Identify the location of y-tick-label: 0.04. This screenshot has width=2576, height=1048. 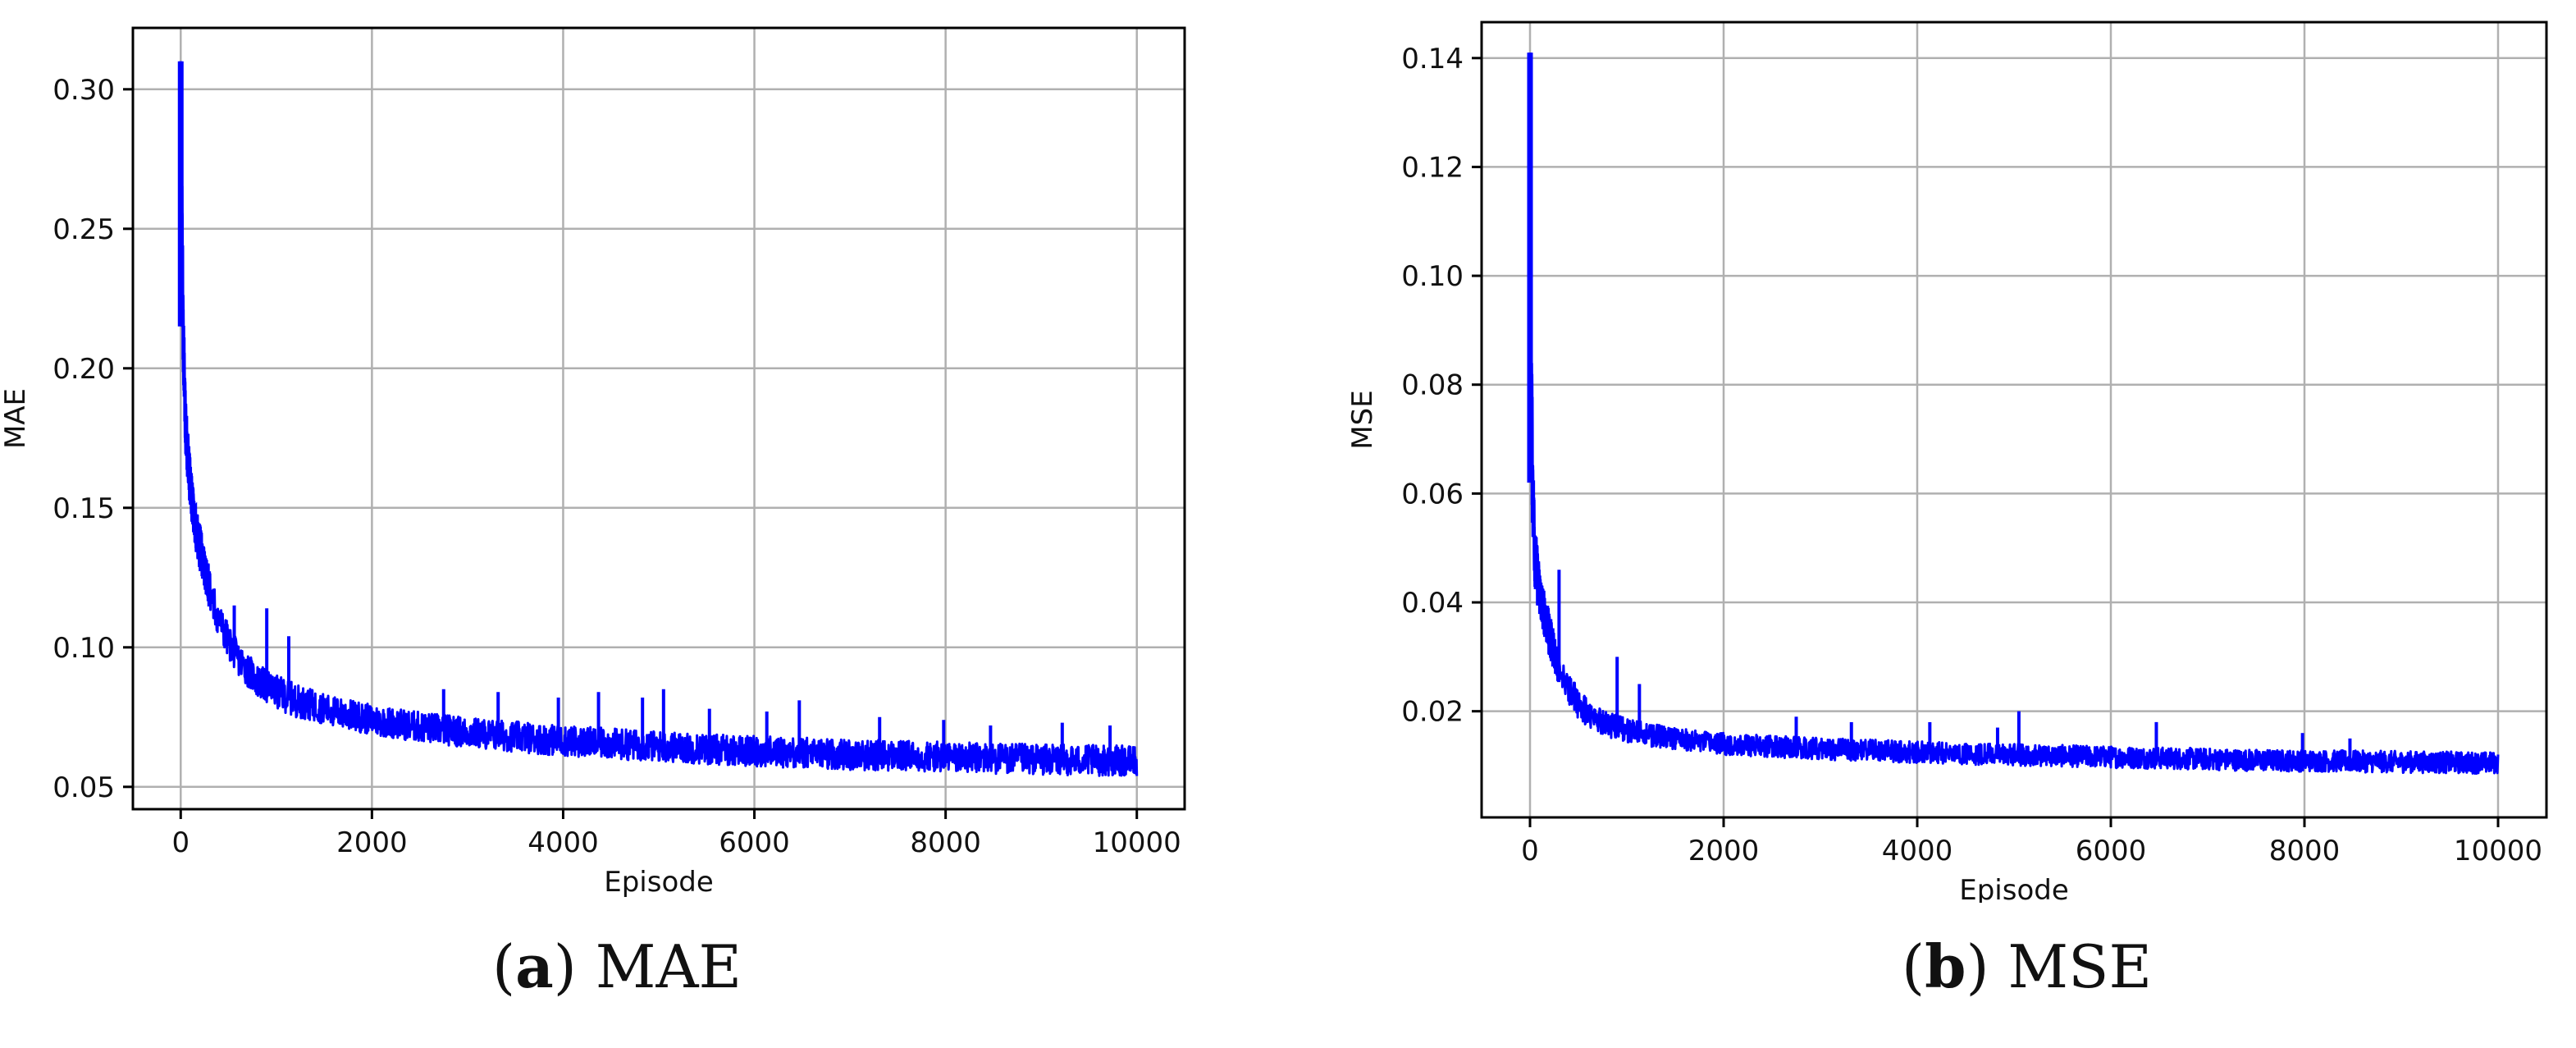
(1433, 603).